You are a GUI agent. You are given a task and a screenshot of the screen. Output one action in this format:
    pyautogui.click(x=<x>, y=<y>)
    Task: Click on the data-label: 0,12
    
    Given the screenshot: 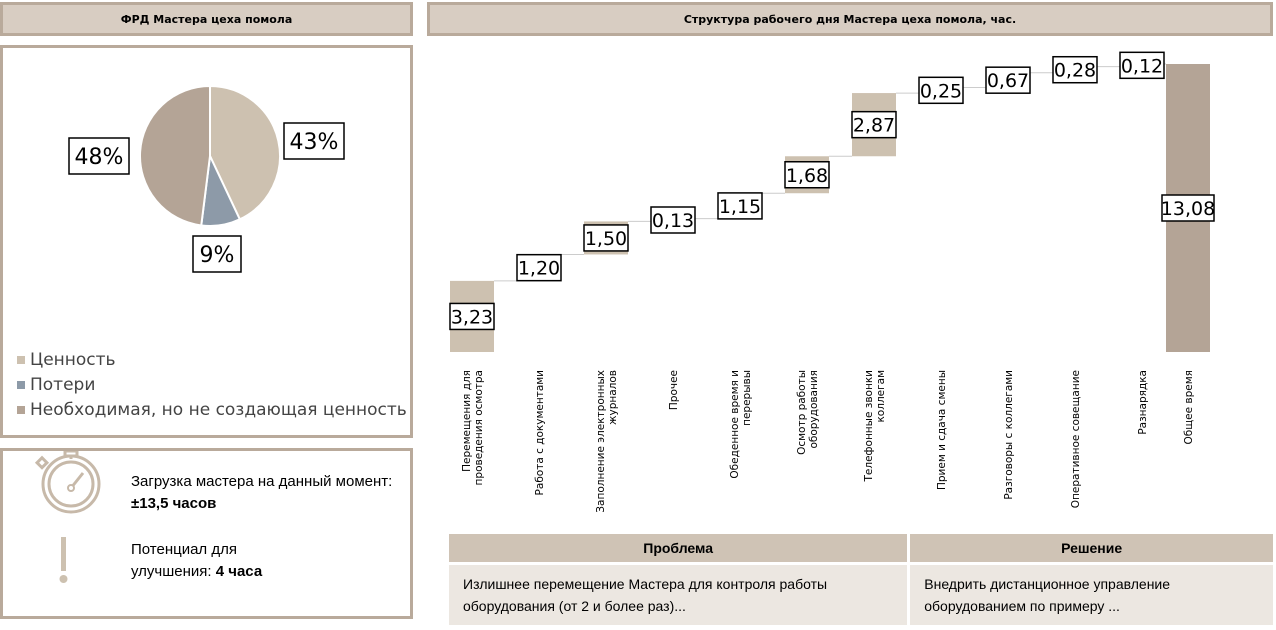 What is the action you would take?
    pyautogui.click(x=1142, y=66)
    